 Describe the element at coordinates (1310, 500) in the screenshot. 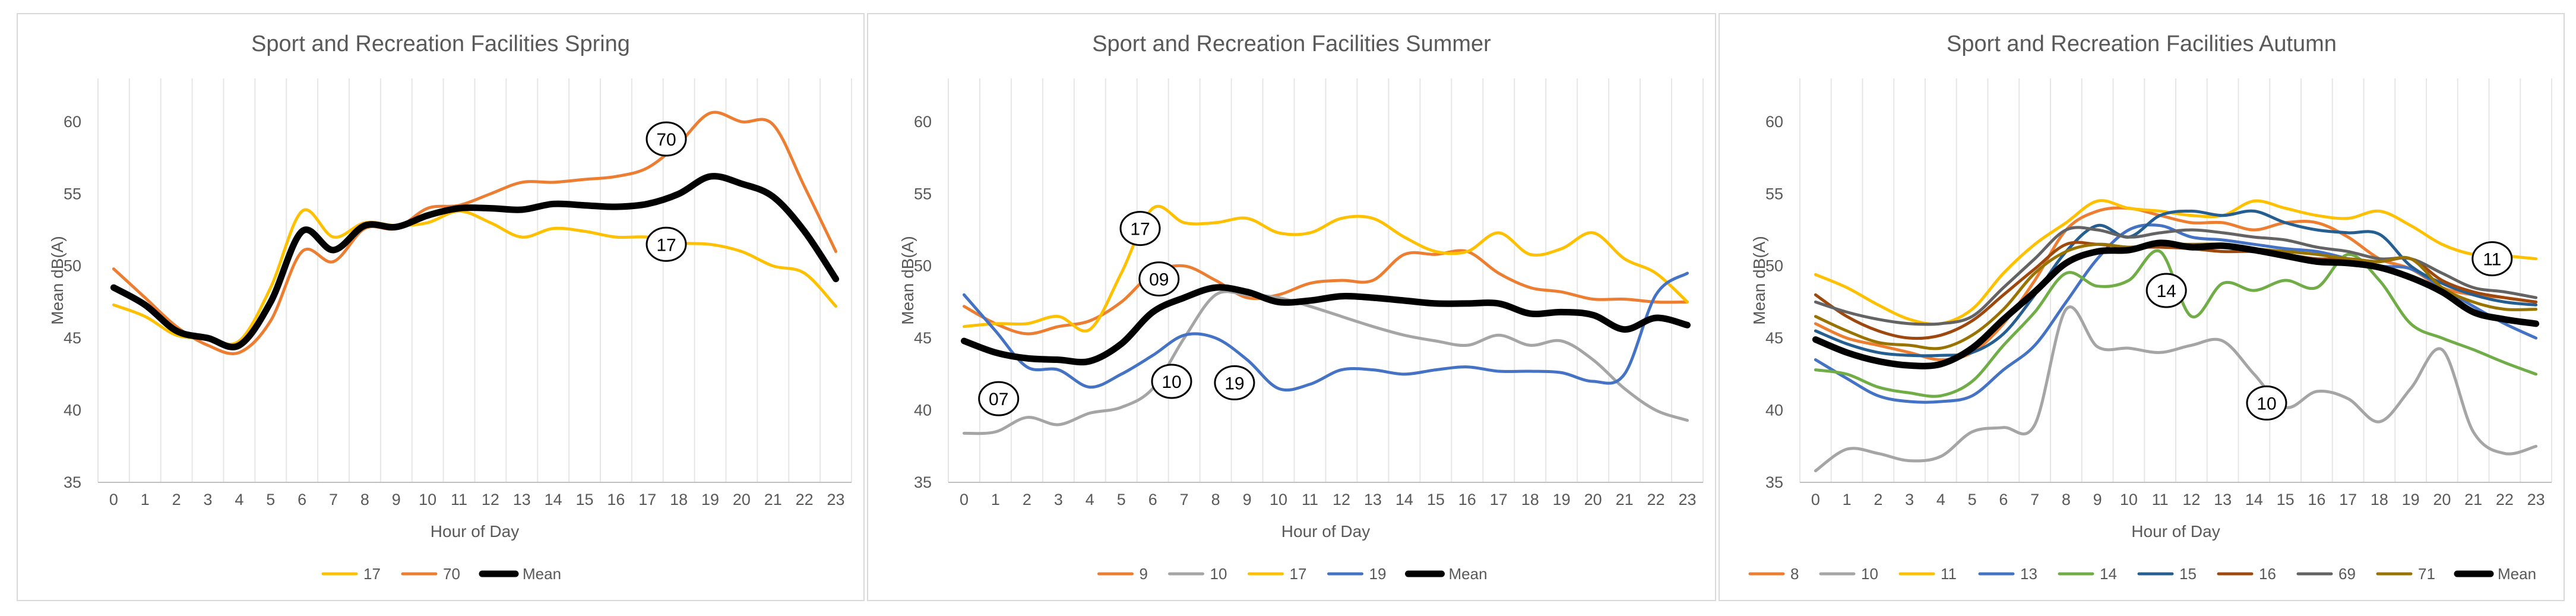

I see `x-tick-label: 11` at that location.